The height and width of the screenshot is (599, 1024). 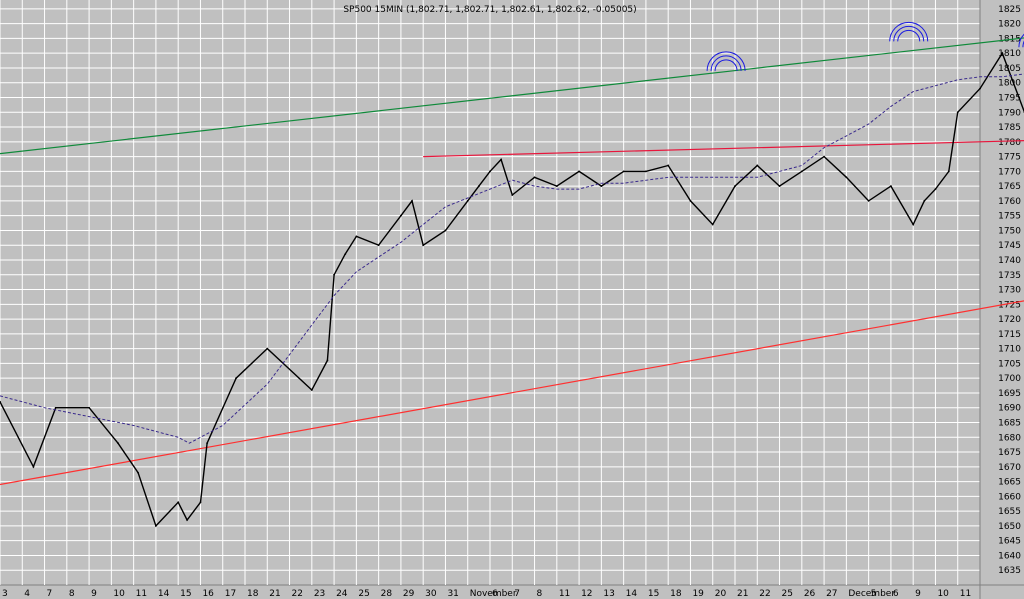 What do you see at coordinates (1009, 54) in the screenshot?
I see `y-tick-label: 1810` at bounding box center [1009, 54].